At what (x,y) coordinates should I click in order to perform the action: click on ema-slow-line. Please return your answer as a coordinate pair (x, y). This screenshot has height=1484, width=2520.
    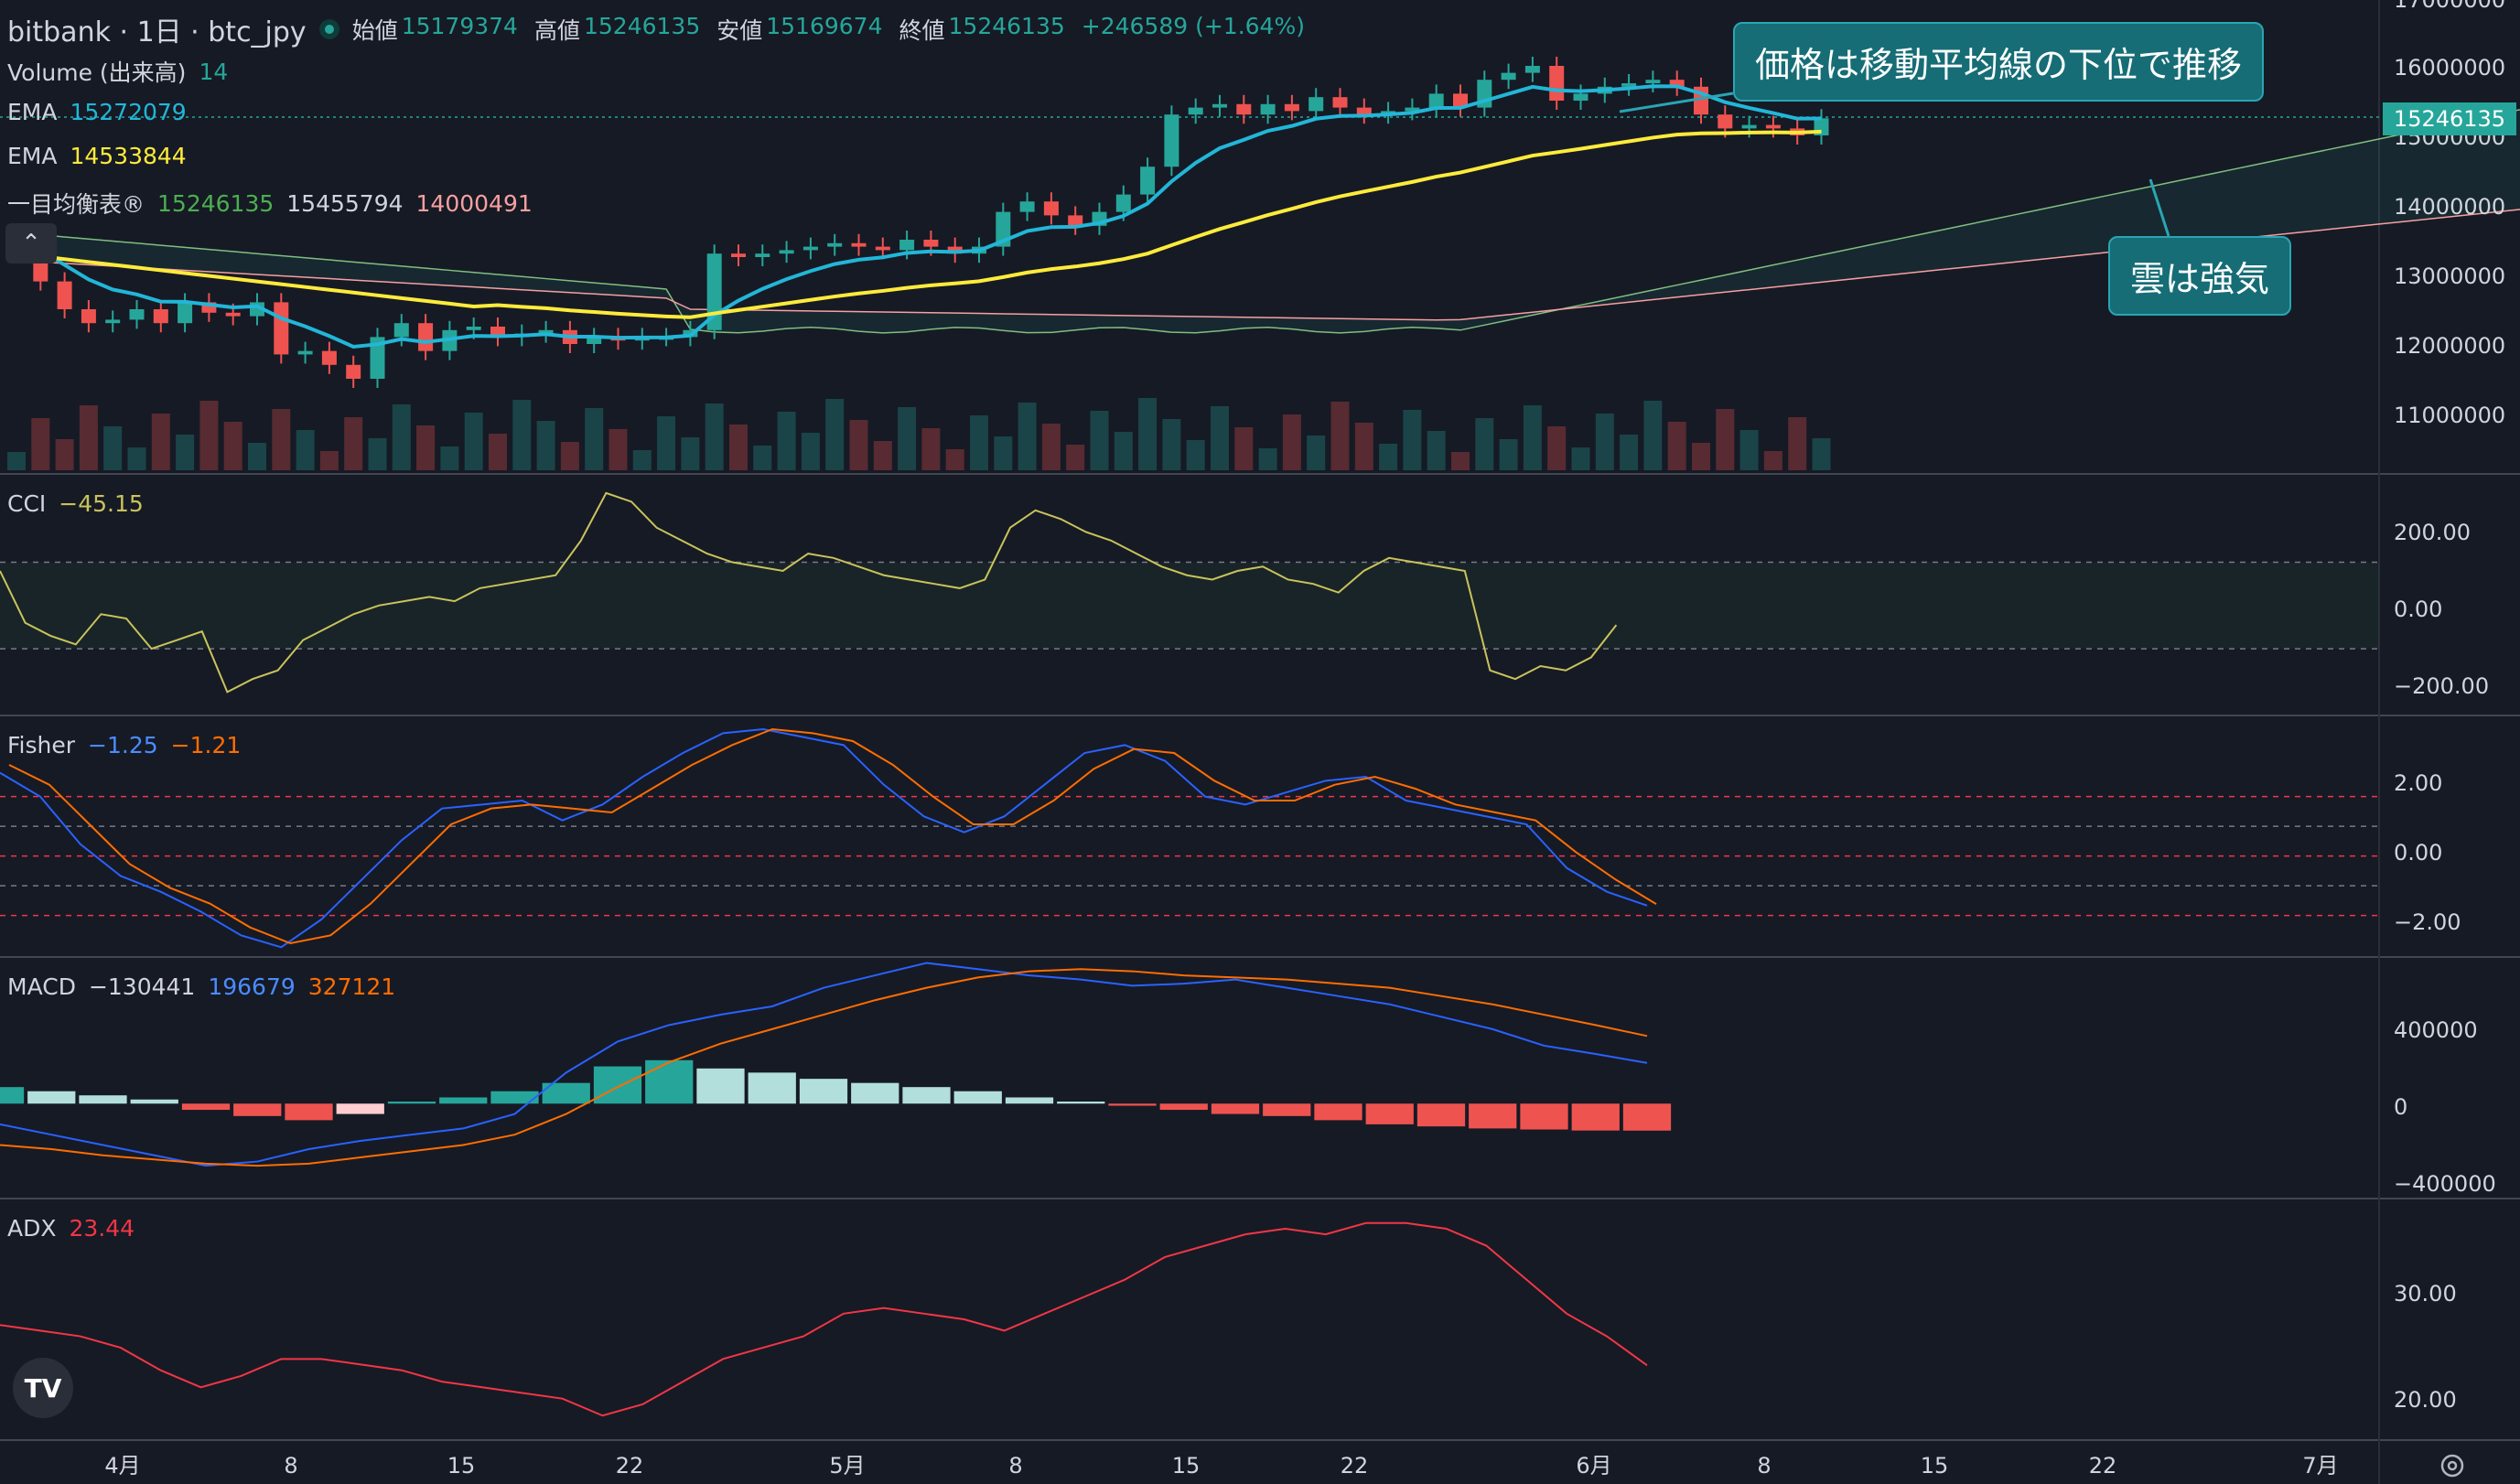
    Looking at the image, I should click on (919, 224).